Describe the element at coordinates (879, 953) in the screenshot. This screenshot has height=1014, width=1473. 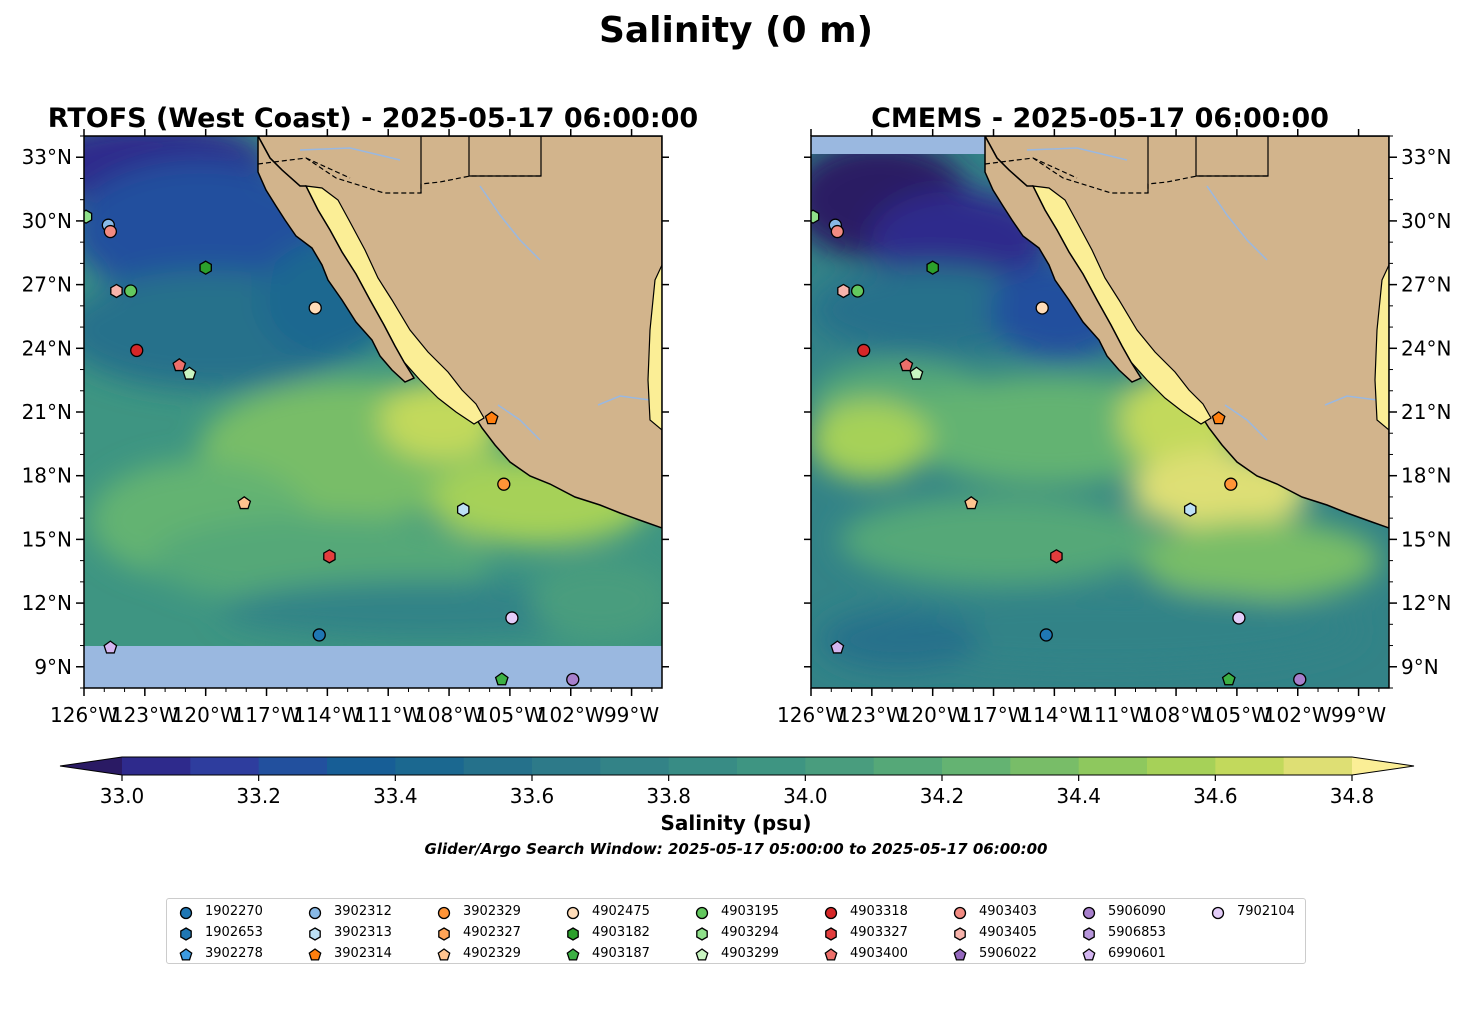
I see `legend-label: 4903400` at that location.